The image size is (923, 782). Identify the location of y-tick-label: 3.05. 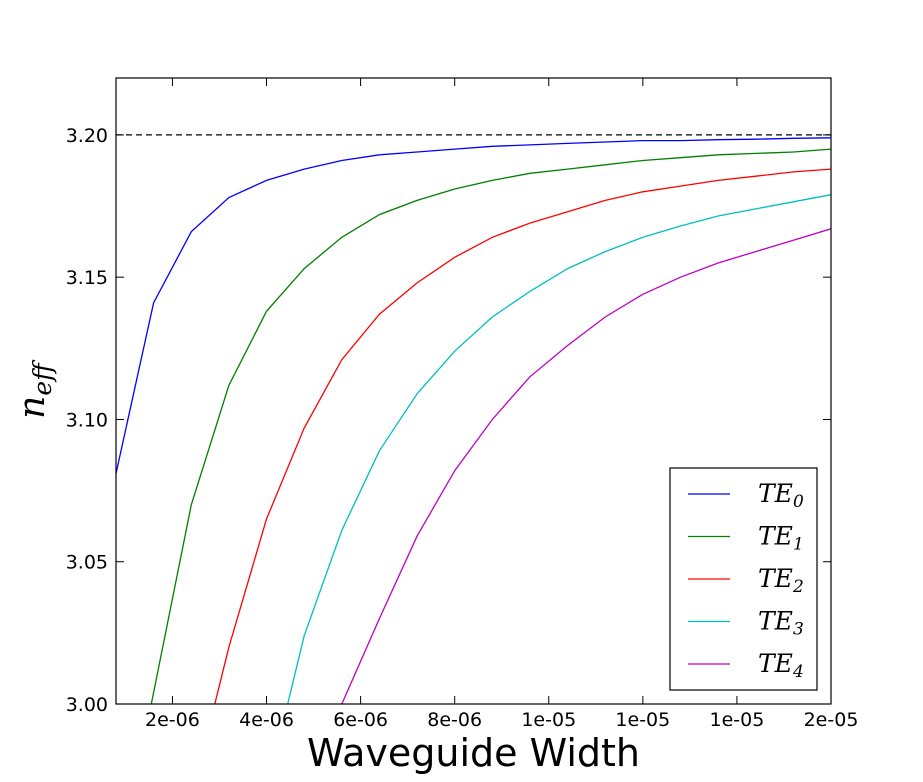
(87, 563).